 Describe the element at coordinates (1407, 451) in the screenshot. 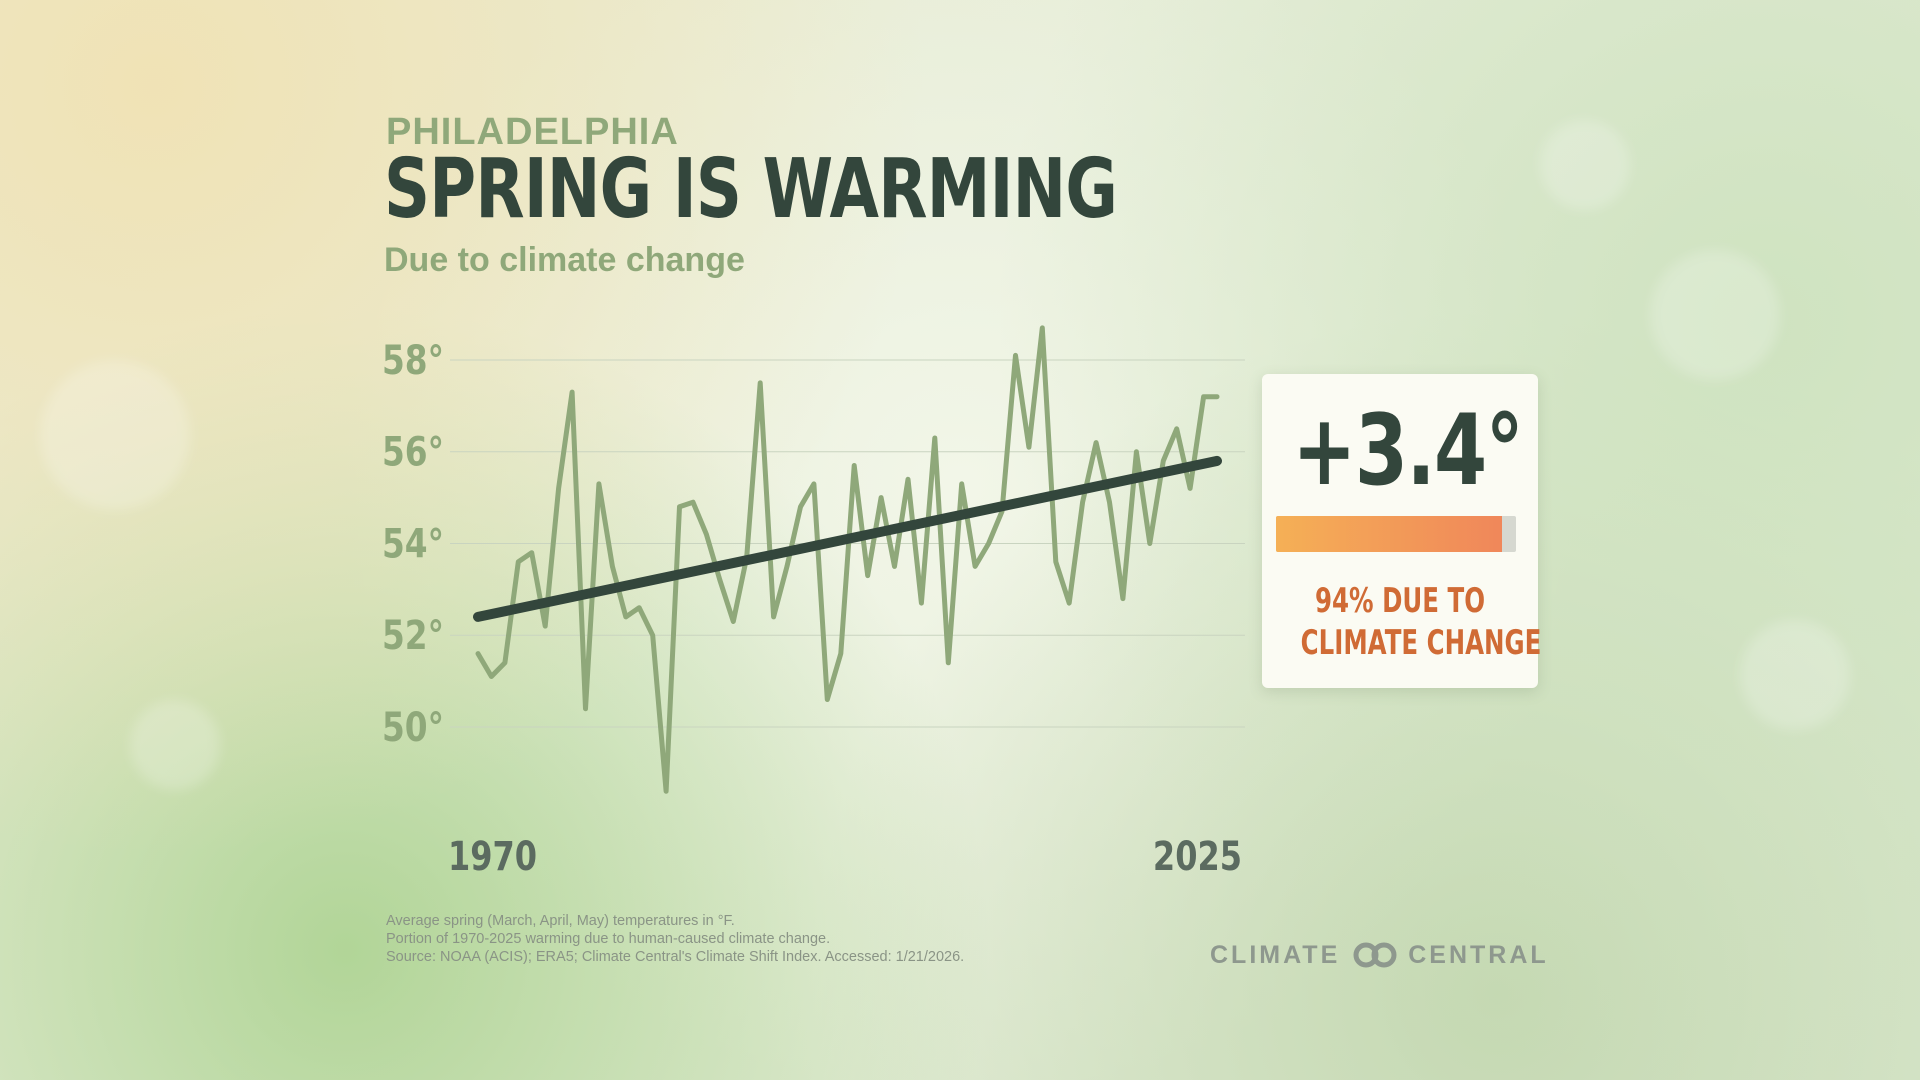

I see `warming-amount: +3.4°` at that location.